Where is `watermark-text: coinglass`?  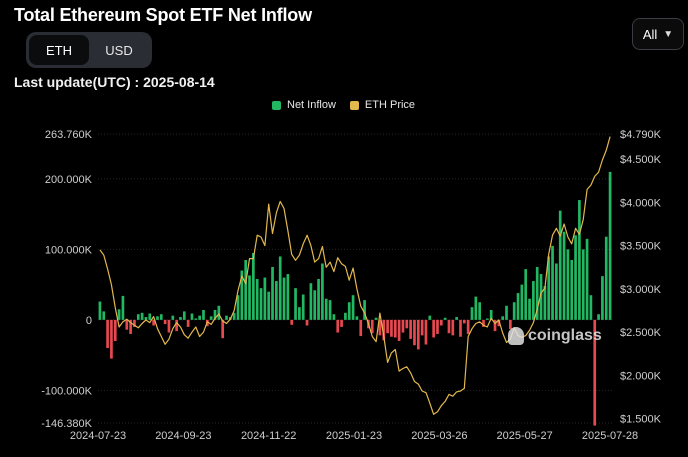
watermark-text: coinglass is located at coordinates (565, 335).